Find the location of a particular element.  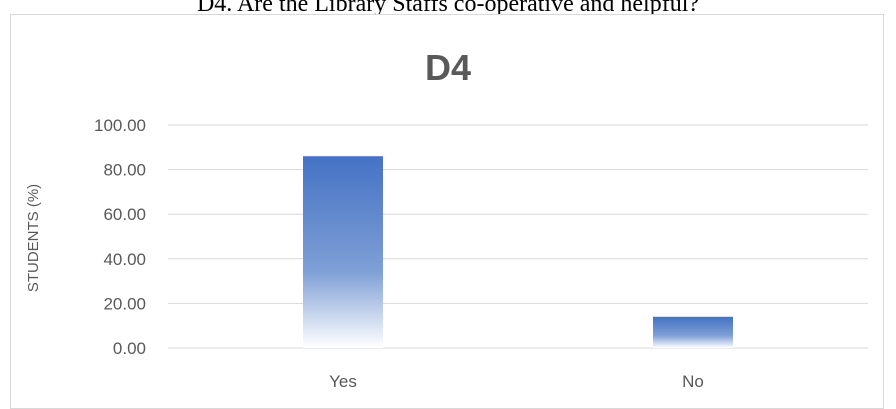

x-tick-label: Yes is located at coordinates (343, 381).